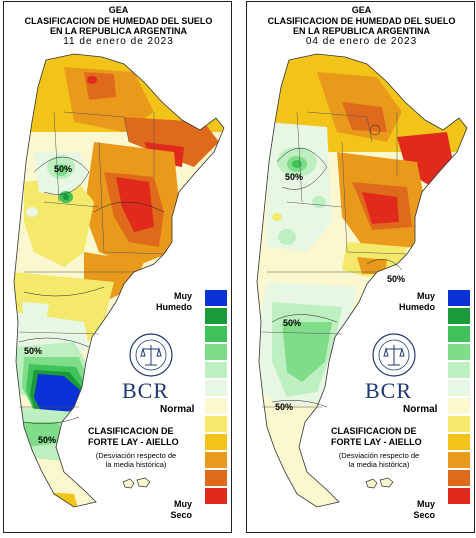  I want to click on map-date: 11 de enero de 2023, so click(118, 41).